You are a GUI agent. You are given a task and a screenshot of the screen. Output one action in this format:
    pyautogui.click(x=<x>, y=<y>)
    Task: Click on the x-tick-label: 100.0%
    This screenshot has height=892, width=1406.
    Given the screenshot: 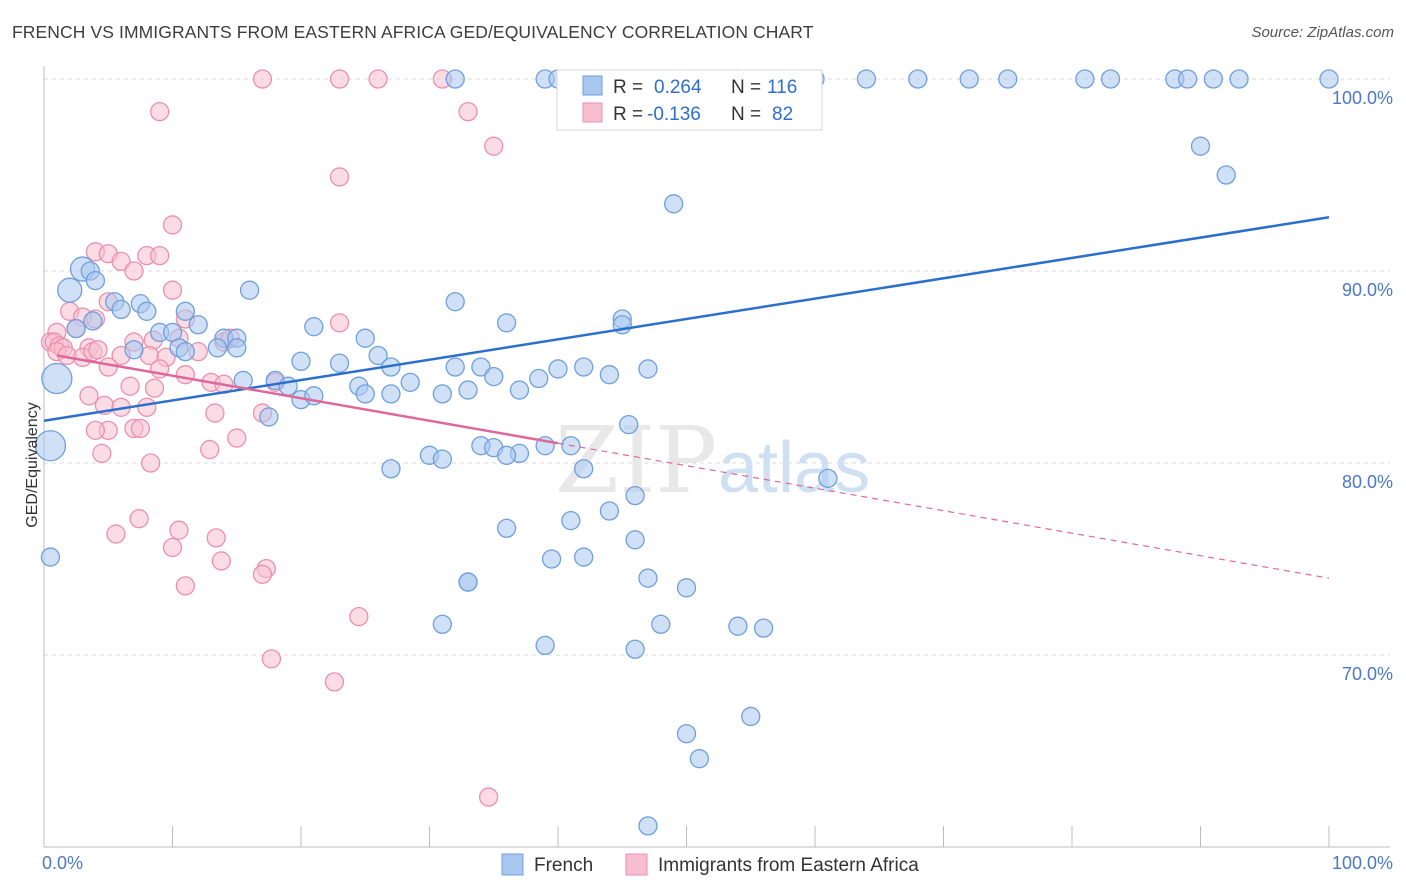 What is the action you would take?
    pyautogui.click(x=1362, y=863)
    